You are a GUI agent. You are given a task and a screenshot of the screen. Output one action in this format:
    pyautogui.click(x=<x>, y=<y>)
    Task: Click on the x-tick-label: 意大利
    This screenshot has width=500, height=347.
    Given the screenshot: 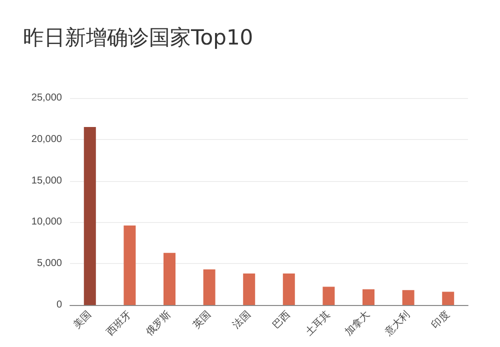 What is the action you would take?
    pyautogui.click(x=397, y=323)
    